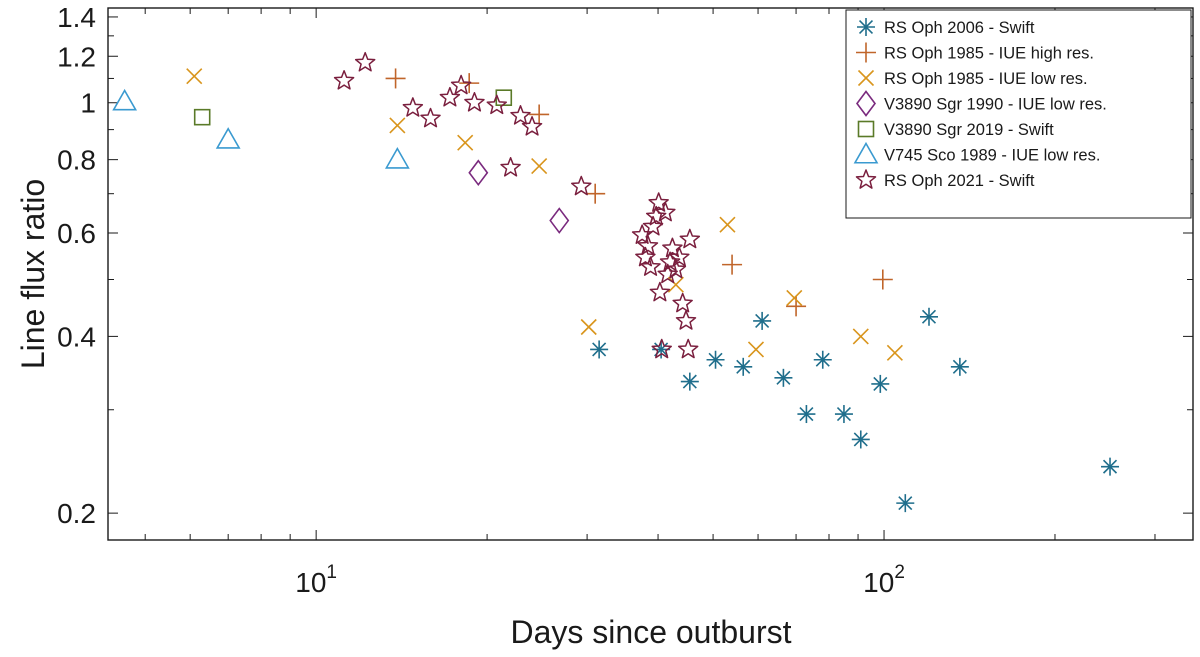 Image resolution: width=1200 pixels, height=657 pixels. I want to click on legend-entry: RS Oph 1985 - IUE high res., so click(975, 52).